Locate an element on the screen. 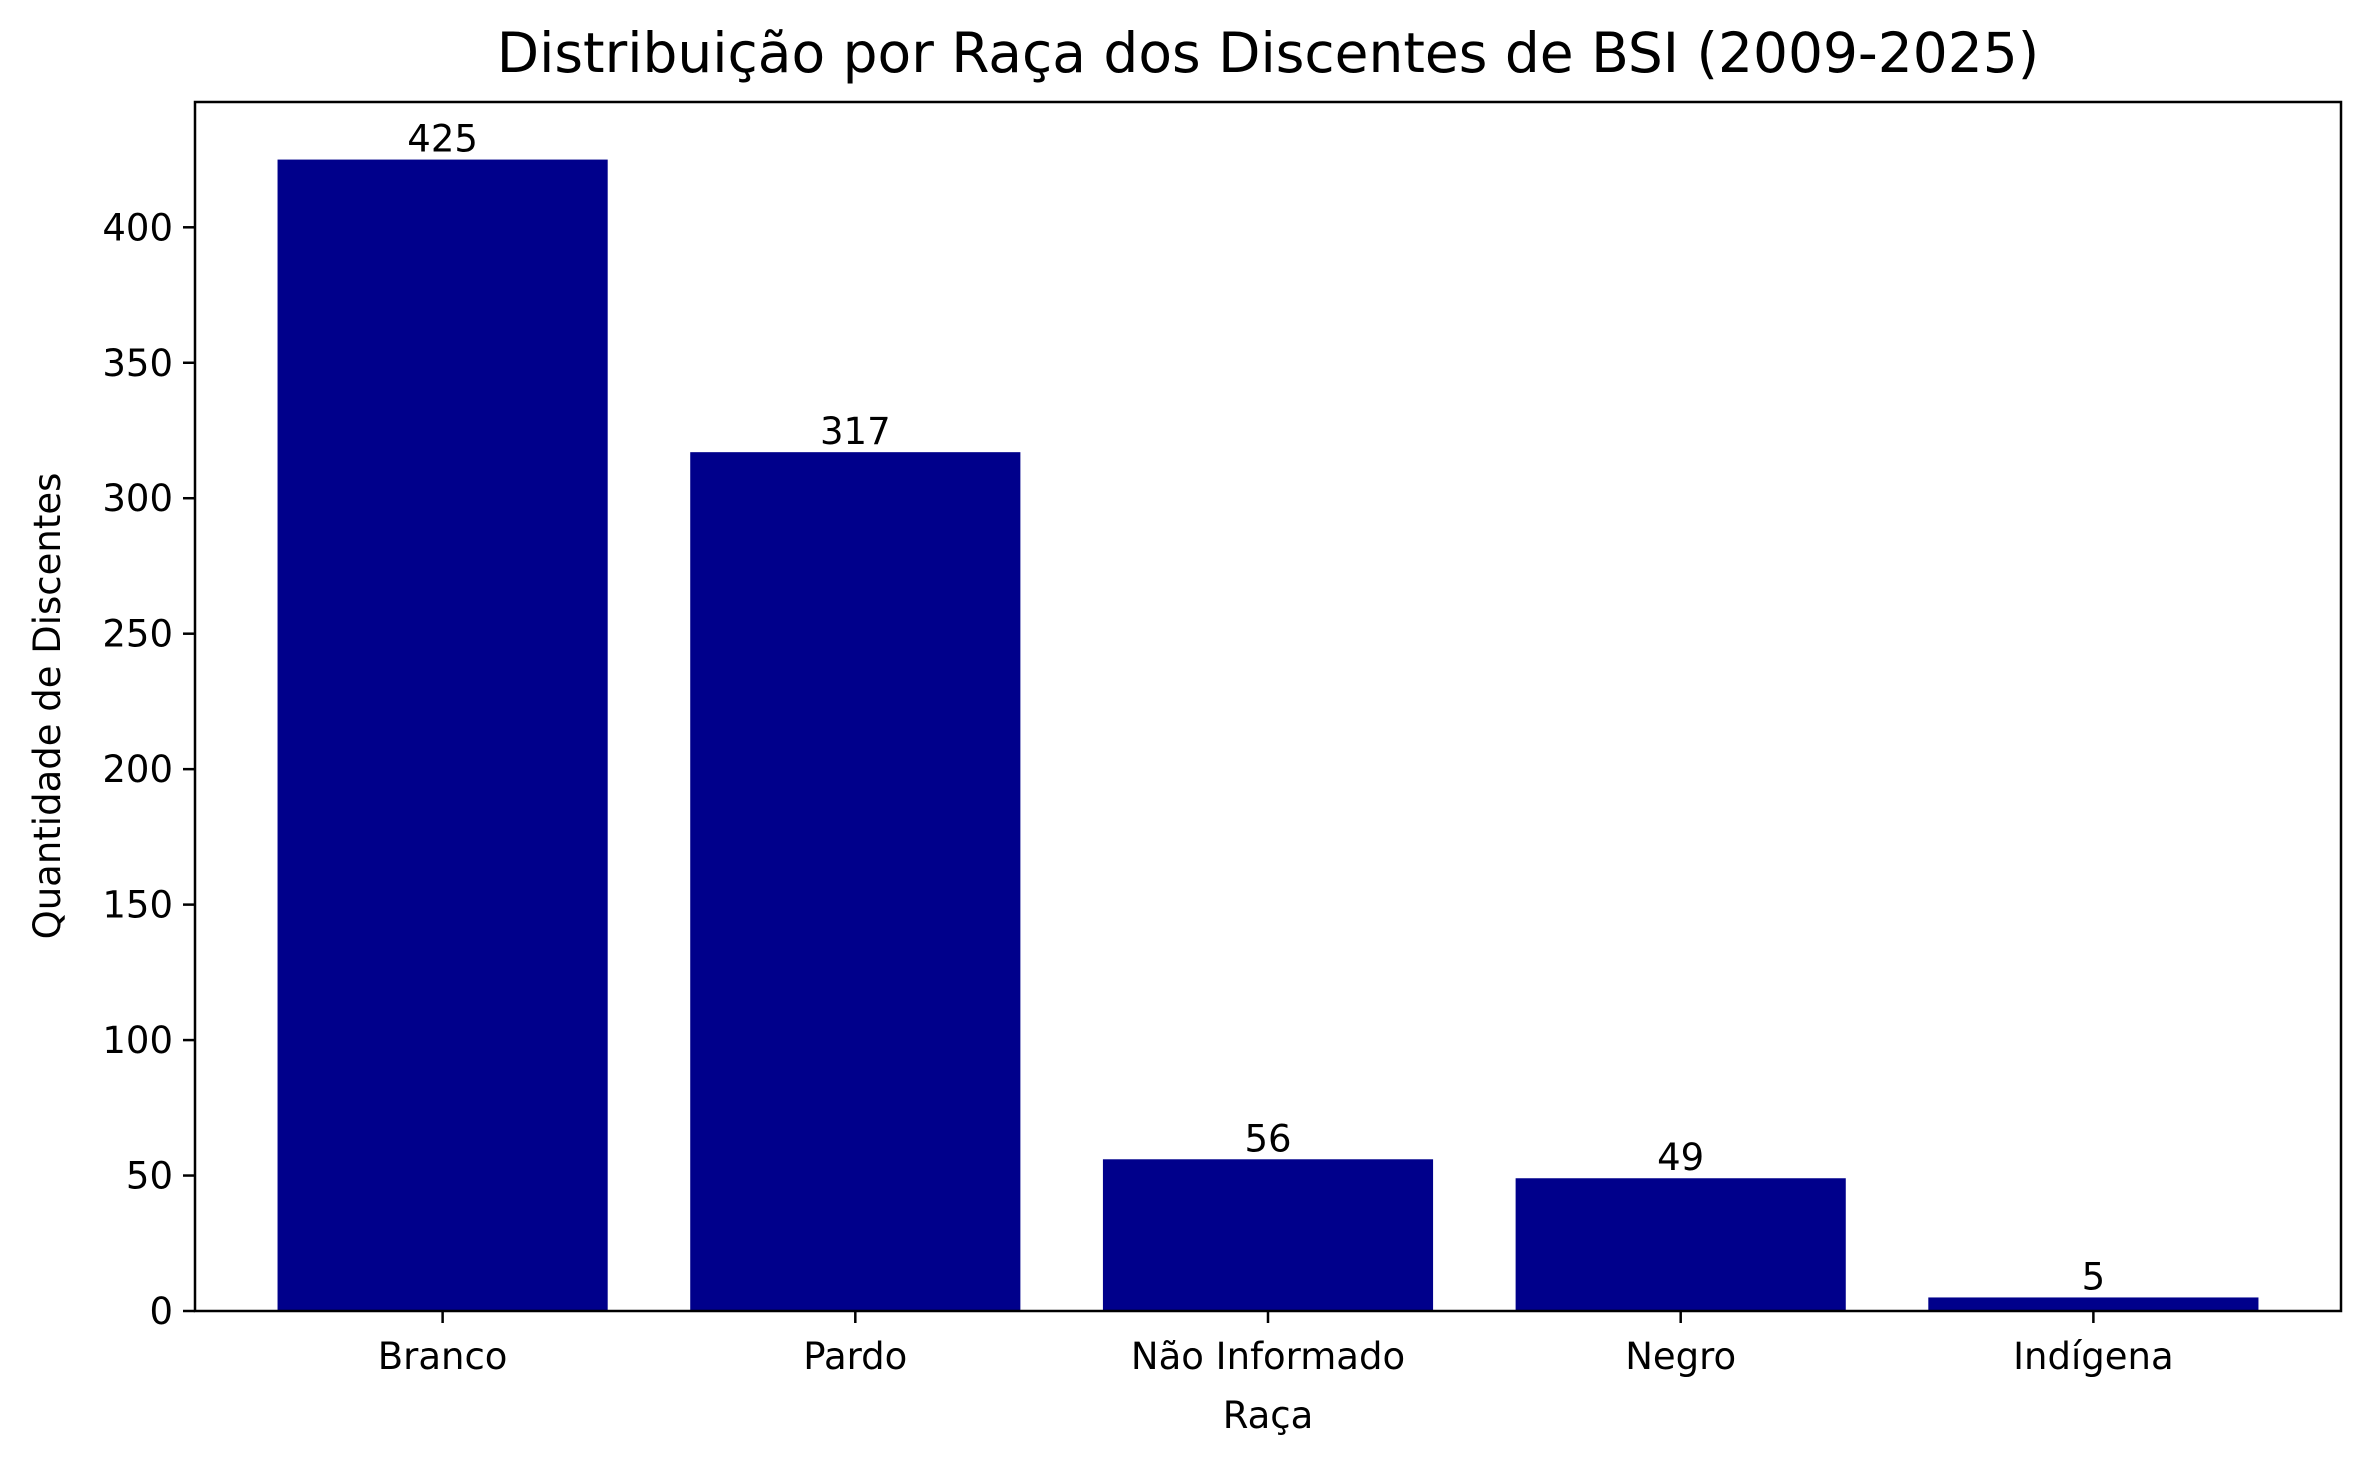 This screenshot has width=2367, height=1467. y-tick-label-0: 0 is located at coordinates (161, 1311).